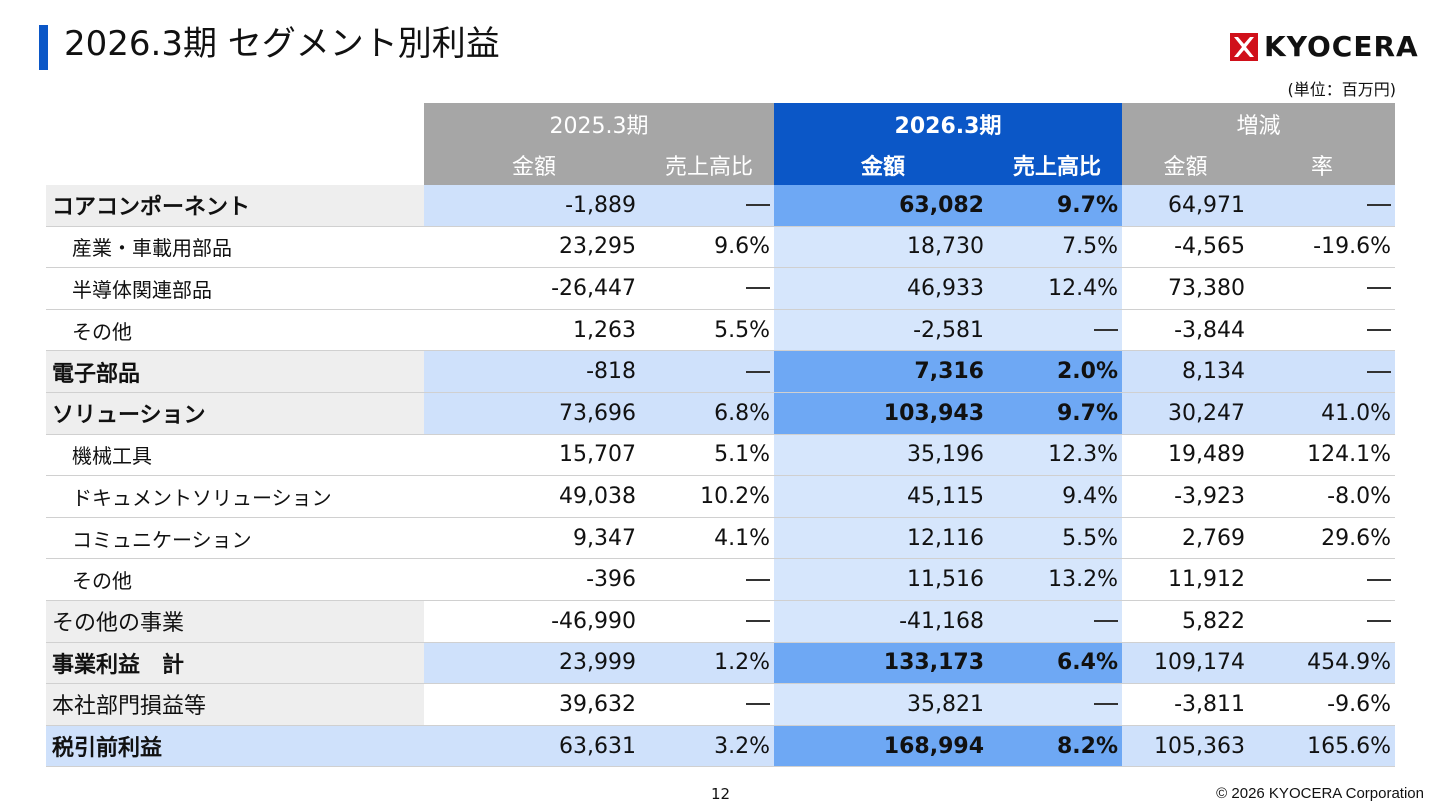 This screenshot has height=810, width=1440. Describe the element at coordinates (1206, 580) in the screenshot. I see `cell-amount-change: 11,912` at that location.